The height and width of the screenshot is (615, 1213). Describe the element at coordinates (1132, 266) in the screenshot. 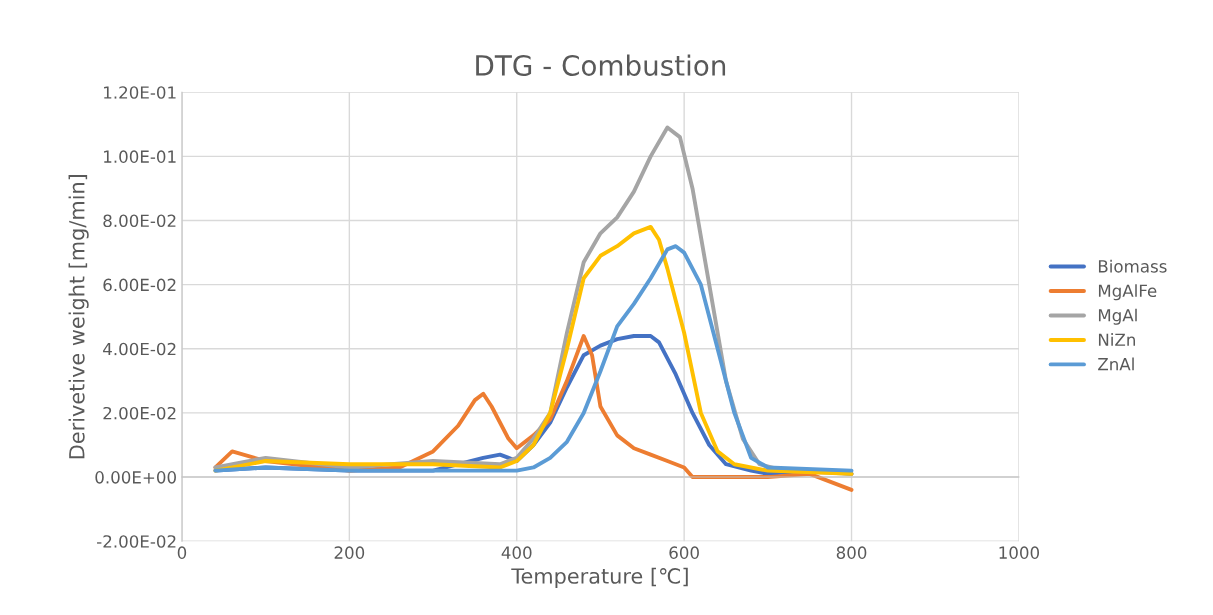

I see `legend-label: Biomass` at that location.